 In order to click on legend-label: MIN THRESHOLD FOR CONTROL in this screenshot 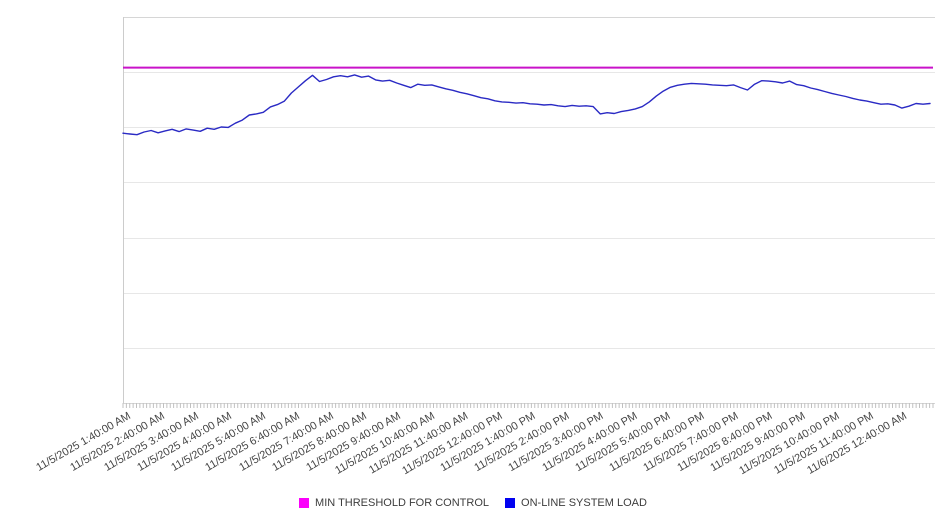, I will do `click(402, 503)`.